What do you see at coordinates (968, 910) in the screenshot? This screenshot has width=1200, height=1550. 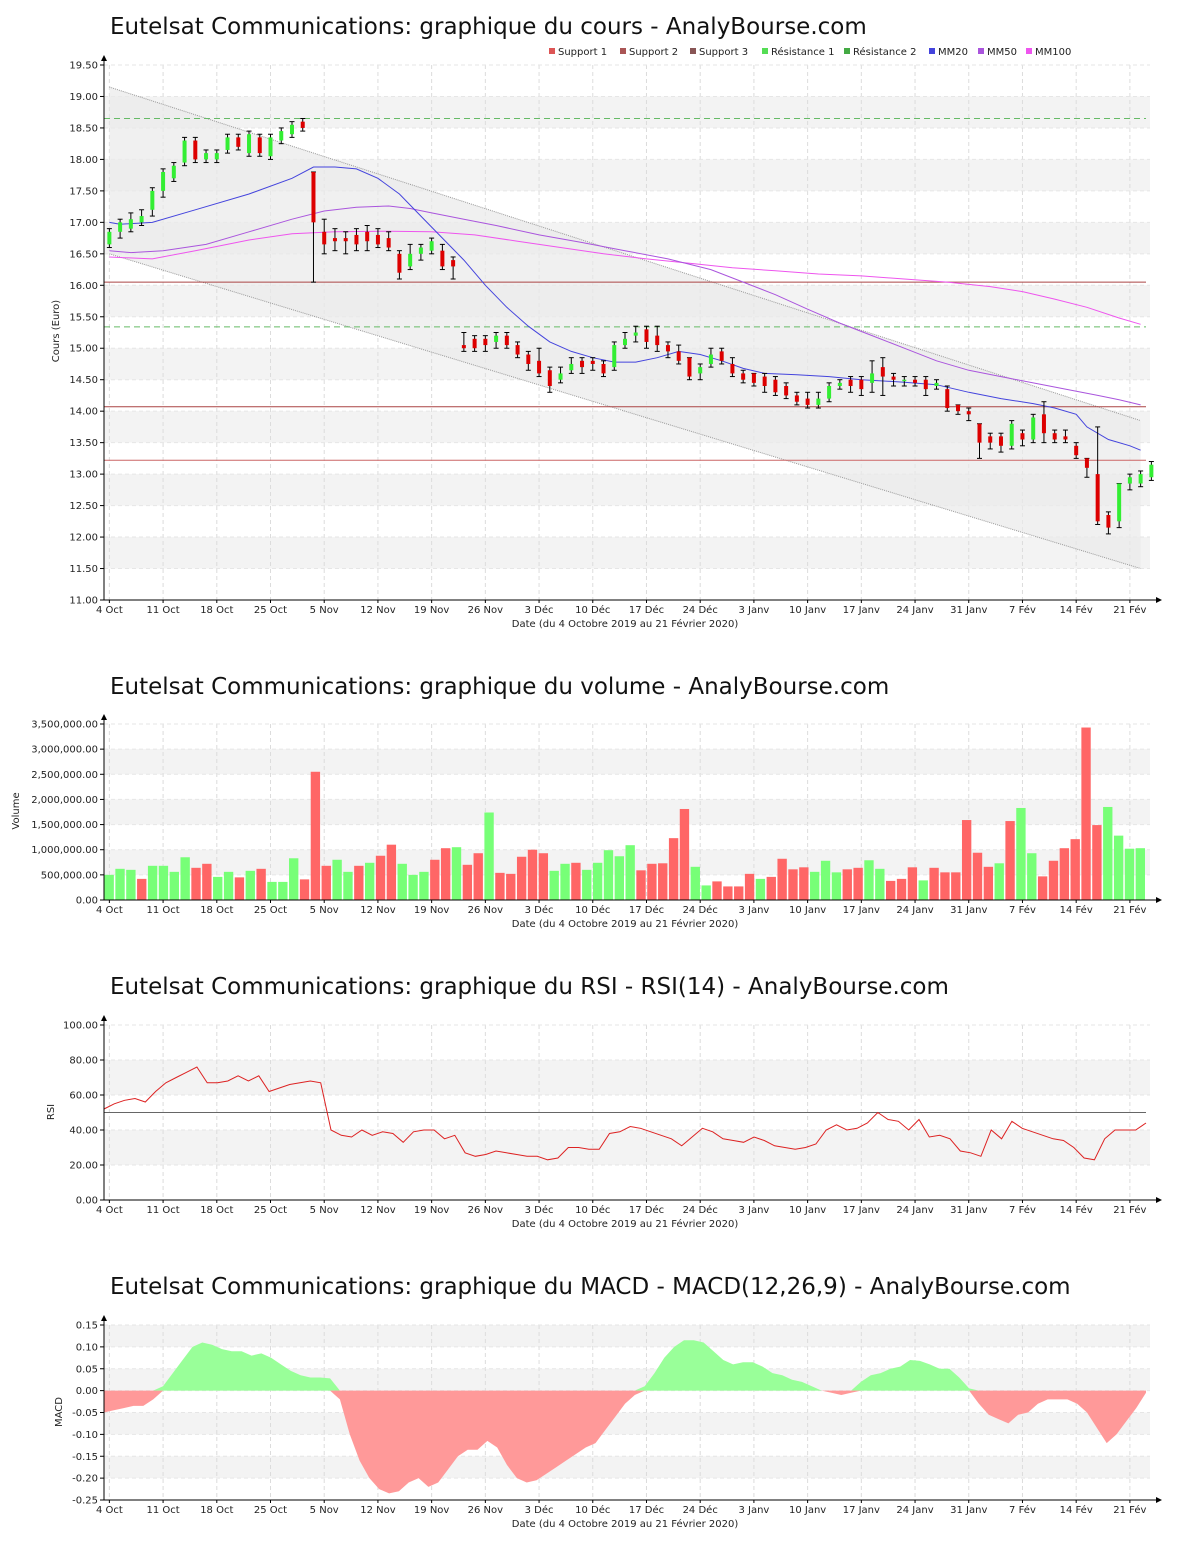 I see `x-tick-label: 31 Janv` at bounding box center [968, 910].